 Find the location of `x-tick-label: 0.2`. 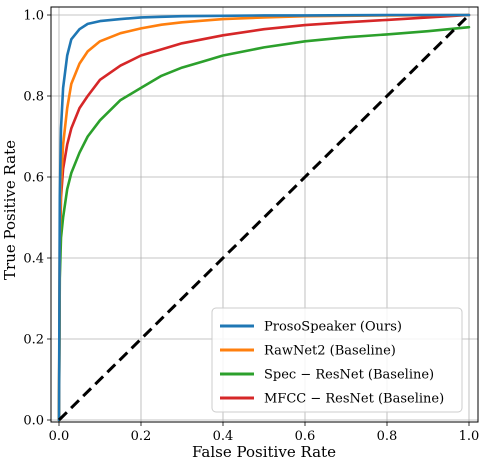

x-tick-label: 0.2 is located at coordinates (141, 436).